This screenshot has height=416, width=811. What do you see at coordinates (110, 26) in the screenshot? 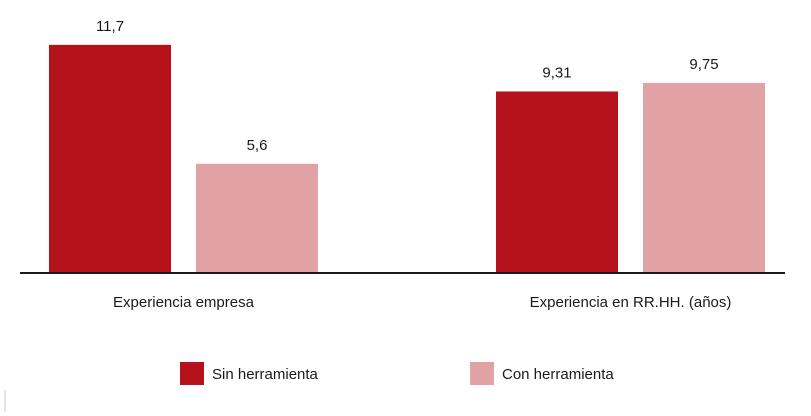
I see `value-label: 11,7` at bounding box center [110, 26].